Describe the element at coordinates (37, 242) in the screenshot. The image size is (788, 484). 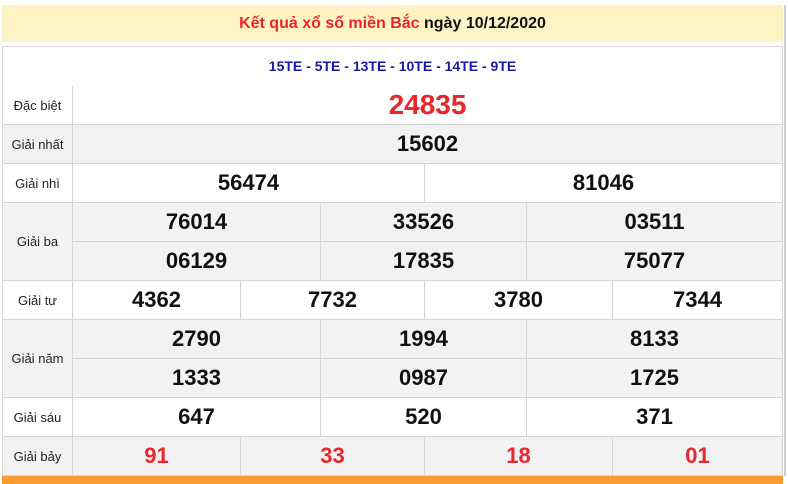
I see `prize-label: Giải ba` at that location.